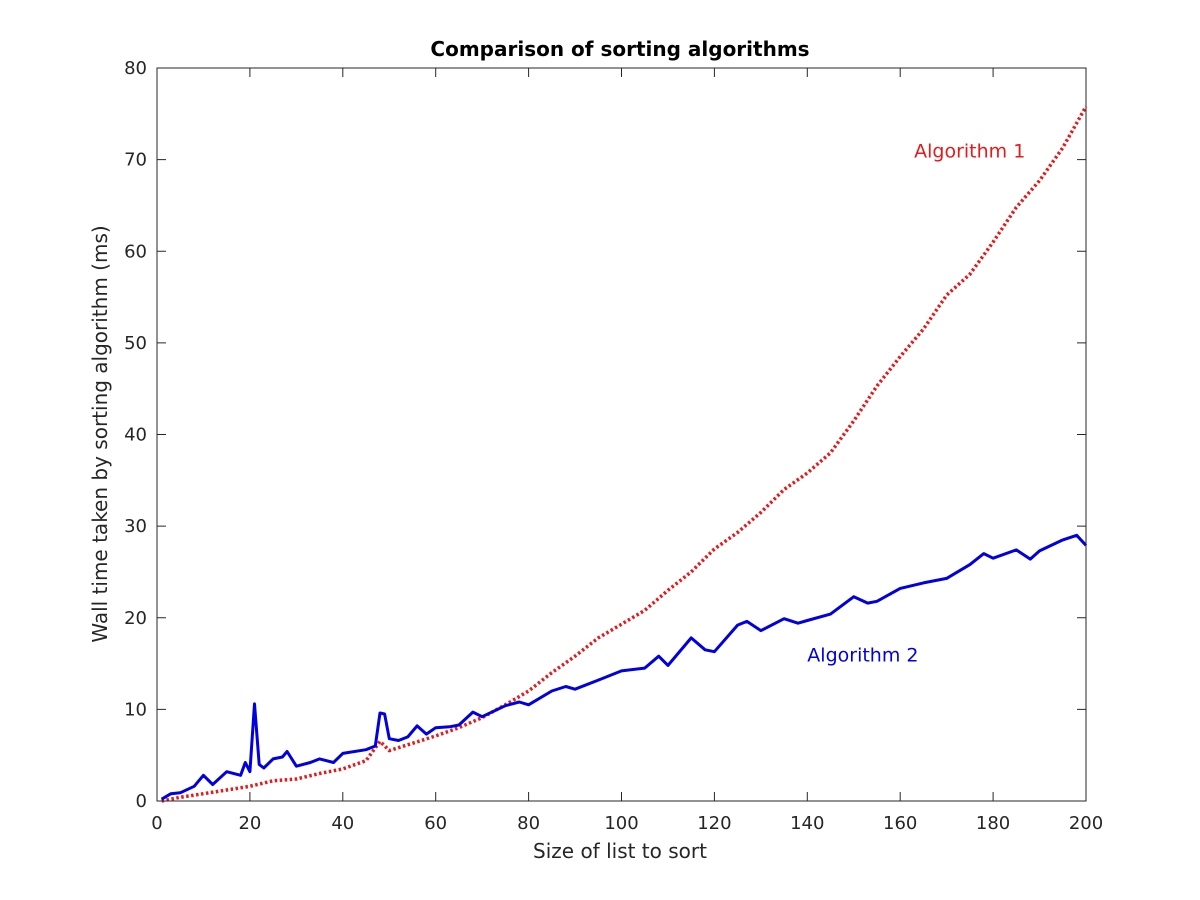 This screenshot has width=1200, height=900. Describe the element at coordinates (435, 823) in the screenshot. I see `x-tick-label: 60` at that location.